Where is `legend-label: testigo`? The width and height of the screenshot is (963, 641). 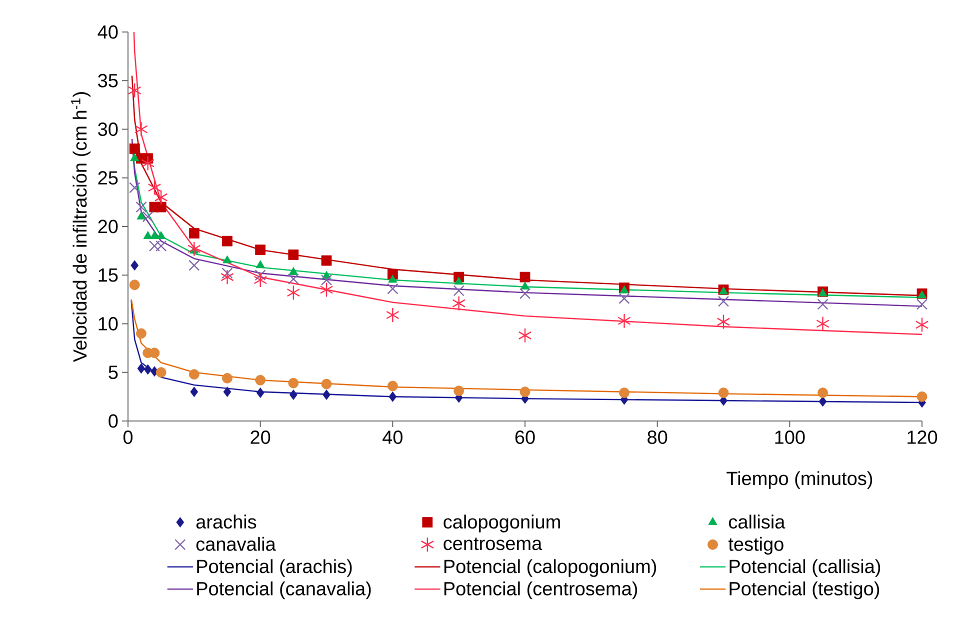
legend-label: testigo is located at coordinates (756, 545).